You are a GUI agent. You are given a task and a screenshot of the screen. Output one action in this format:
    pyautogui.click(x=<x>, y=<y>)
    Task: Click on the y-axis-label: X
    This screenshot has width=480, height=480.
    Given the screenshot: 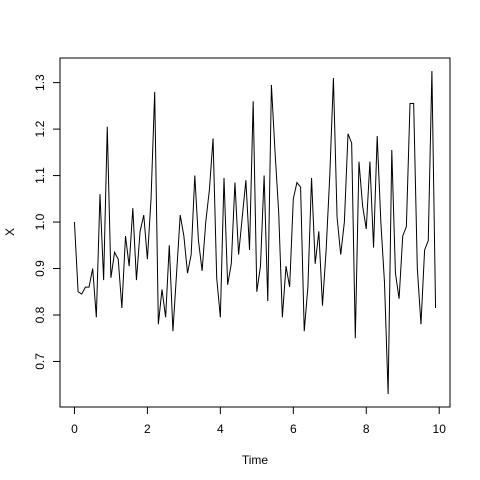 What is the action you would take?
    pyautogui.click(x=10, y=232)
    